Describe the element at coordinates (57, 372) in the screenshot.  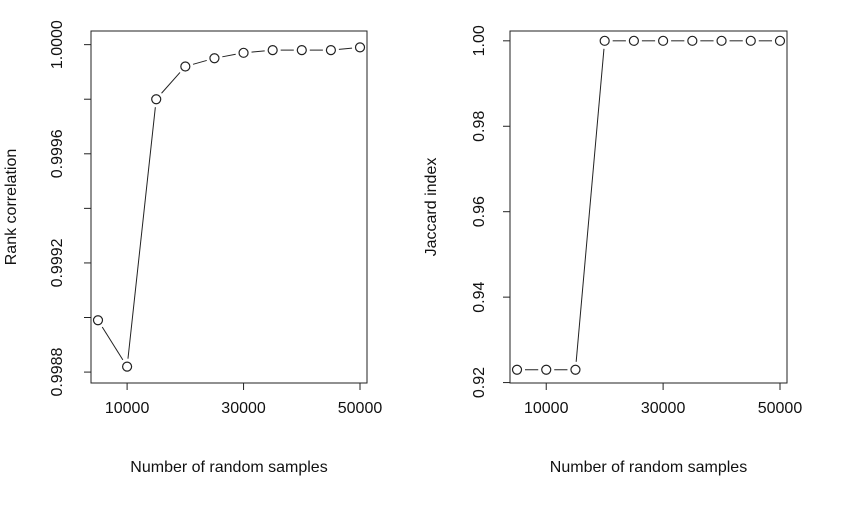
I see `y-tick-label: 0.9988` at that location.